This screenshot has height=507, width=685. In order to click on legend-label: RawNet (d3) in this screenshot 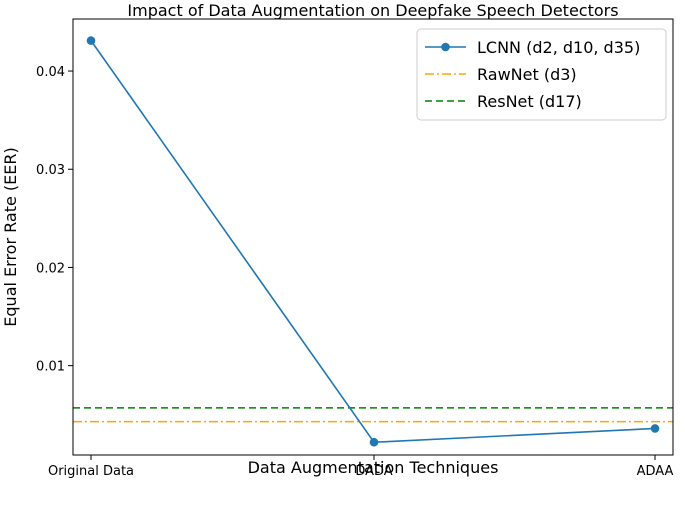, I will do `click(527, 74)`.